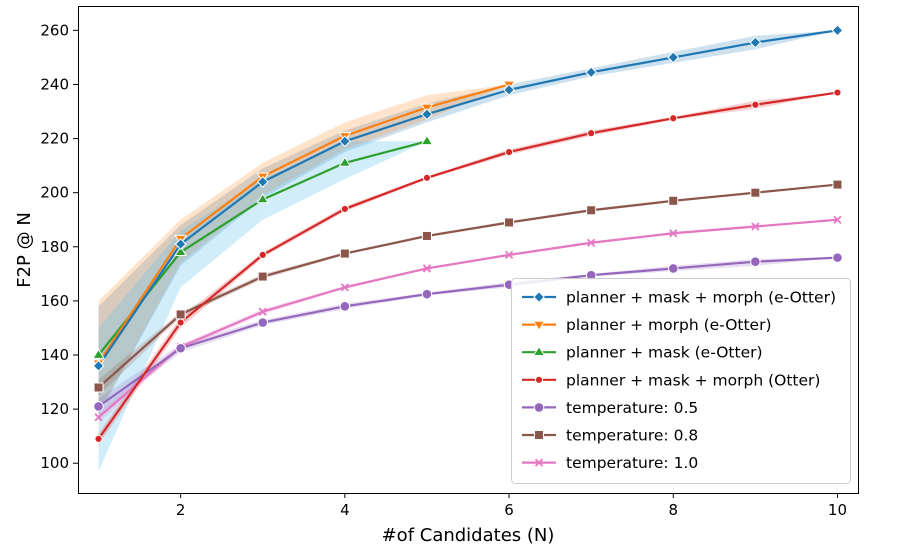 This screenshot has width=897, height=555. Describe the element at coordinates (54, 193) in the screenshot. I see `y-tick-label: 200` at that location.